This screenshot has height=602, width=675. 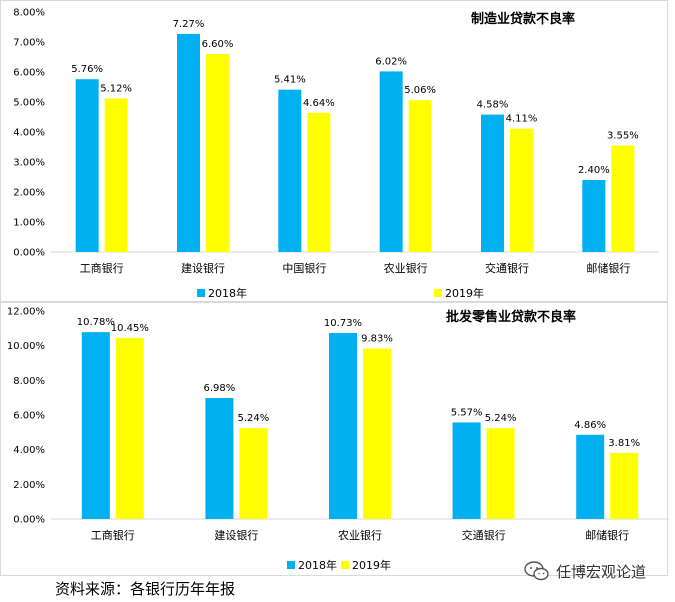 I want to click on y-tick-label: 10.00%, so click(x=26, y=346).